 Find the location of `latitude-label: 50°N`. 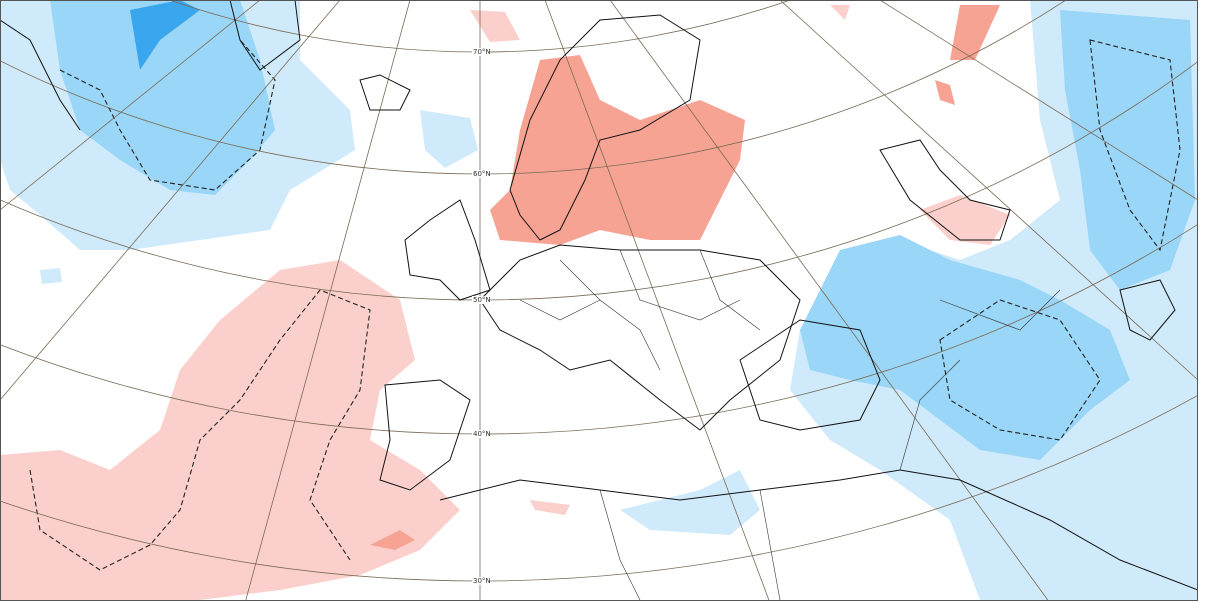

latitude-label: 50°N is located at coordinates (482, 300).